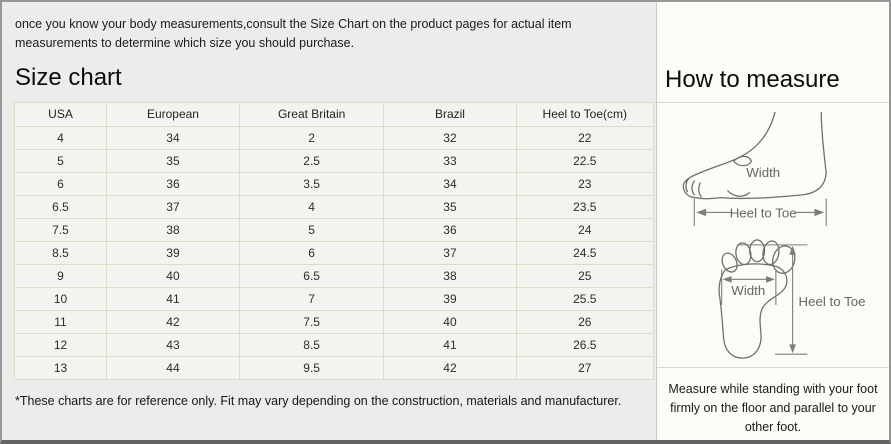  Describe the element at coordinates (173, 344) in the screenshot. I see `cell-european: 43` at that location.